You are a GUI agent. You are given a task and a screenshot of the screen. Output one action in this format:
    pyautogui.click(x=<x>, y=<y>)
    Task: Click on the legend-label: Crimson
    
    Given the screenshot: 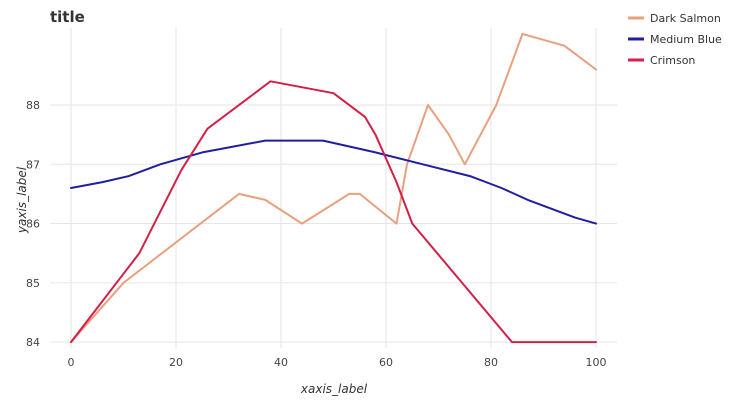 What is the action you would take?
    pyautogui.click(x=672, y=60)
    